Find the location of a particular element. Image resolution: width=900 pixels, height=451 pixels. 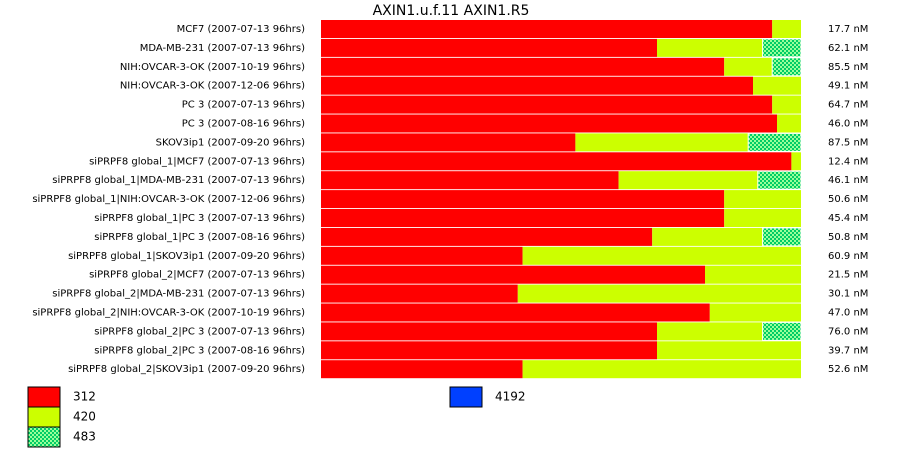

concentration-label: 50.8 nM is located at coordinates (848, 237).